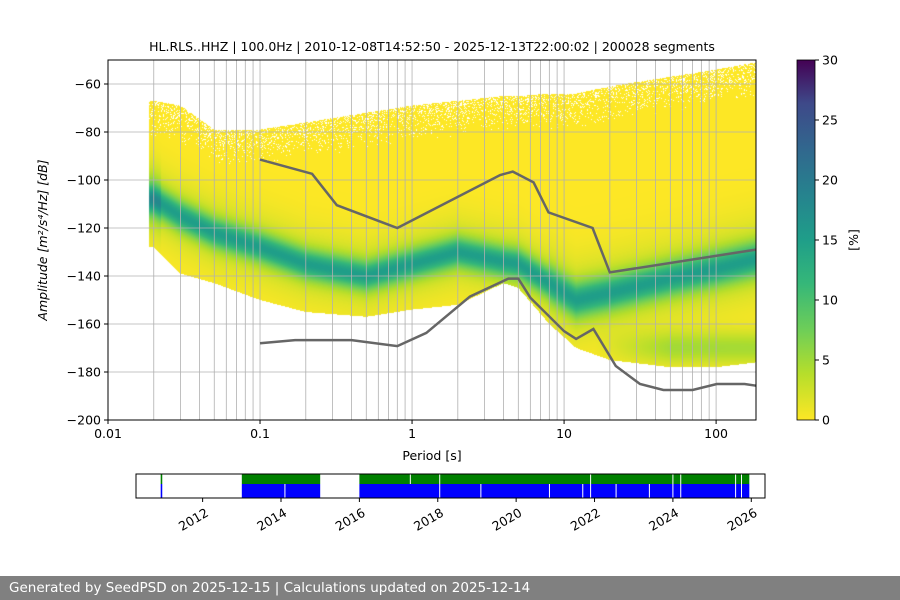  What do you see at coordinates (412, 433) in the screenshot?
I see `x-tick-label: 1` at bounding box center [412, 433].